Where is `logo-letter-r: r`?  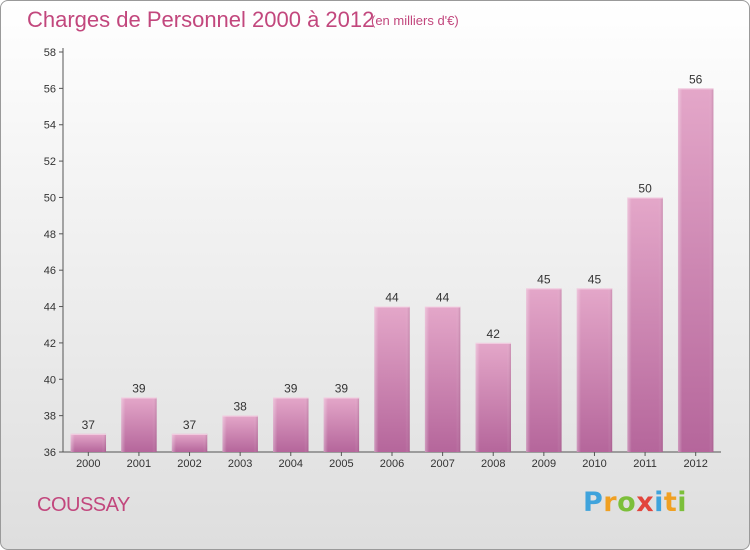
logo-letter-r: r is located at coordinates (610, 502).